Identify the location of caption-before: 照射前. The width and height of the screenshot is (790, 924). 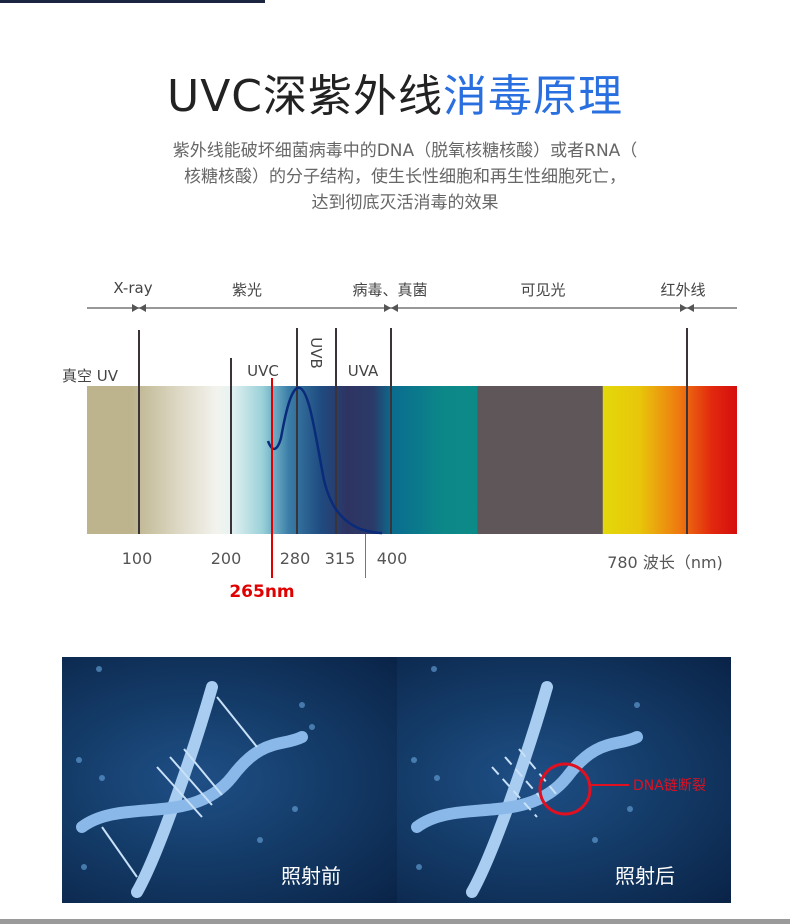
(311, 876).